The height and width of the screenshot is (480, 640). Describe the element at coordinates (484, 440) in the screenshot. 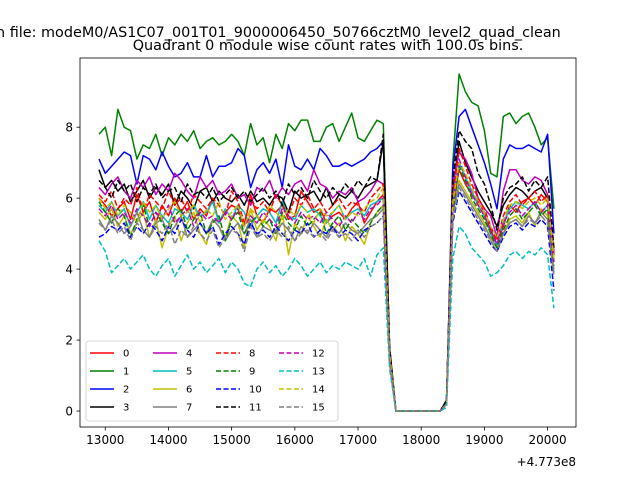

I see `x-tick-label: 19000` at that location.